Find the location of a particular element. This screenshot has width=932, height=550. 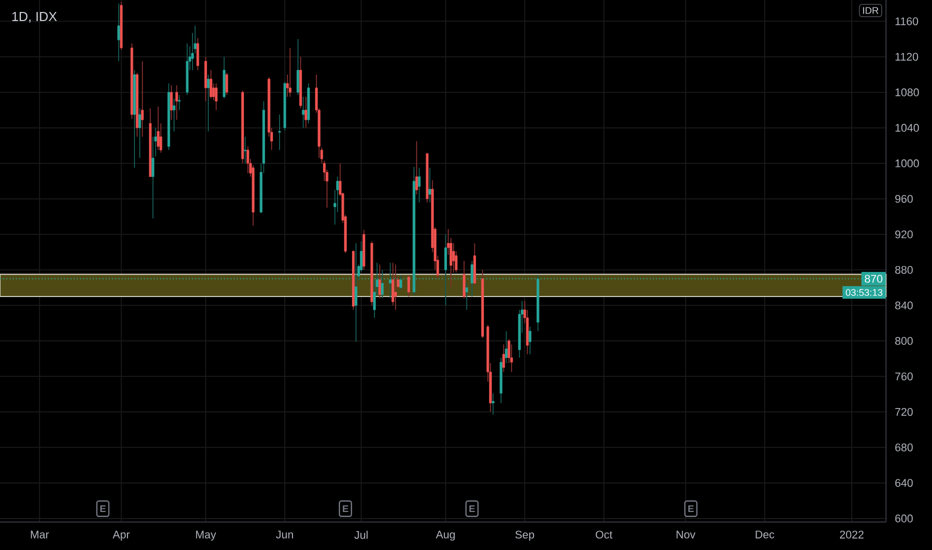

x-tick-label: Jul is located at coordinates (361, 534).